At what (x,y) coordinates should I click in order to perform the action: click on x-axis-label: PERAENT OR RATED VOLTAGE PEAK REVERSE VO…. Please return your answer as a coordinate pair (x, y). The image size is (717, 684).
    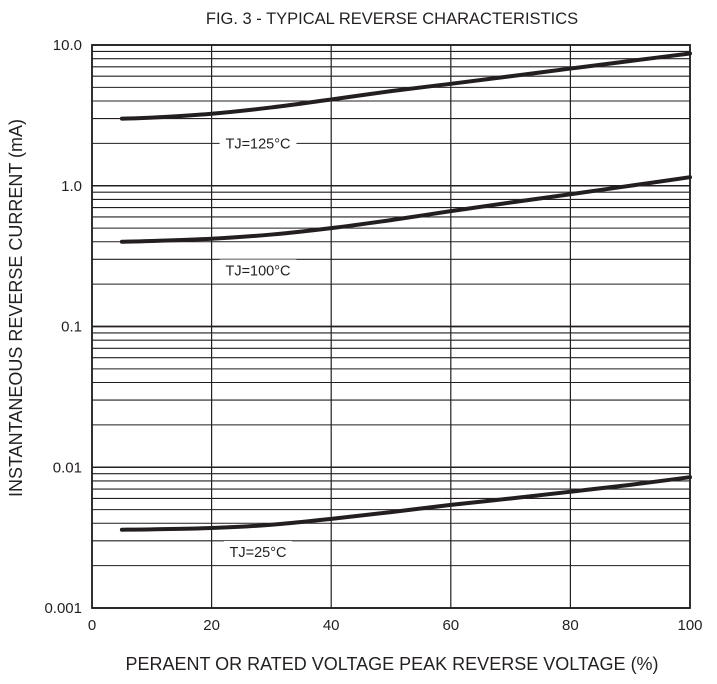
    Looking at the image, I should click on (391, 664).